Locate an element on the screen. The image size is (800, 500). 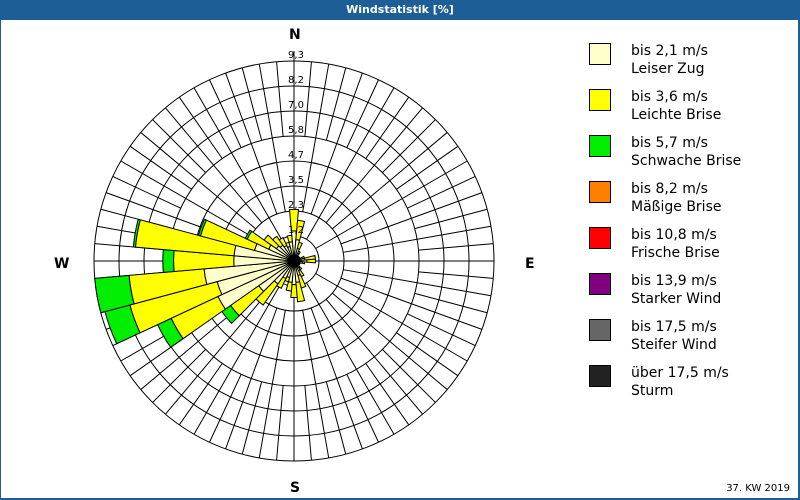
legend-label: bis 10,8 m/s Frische Brise is located at coordinates (675, 244).